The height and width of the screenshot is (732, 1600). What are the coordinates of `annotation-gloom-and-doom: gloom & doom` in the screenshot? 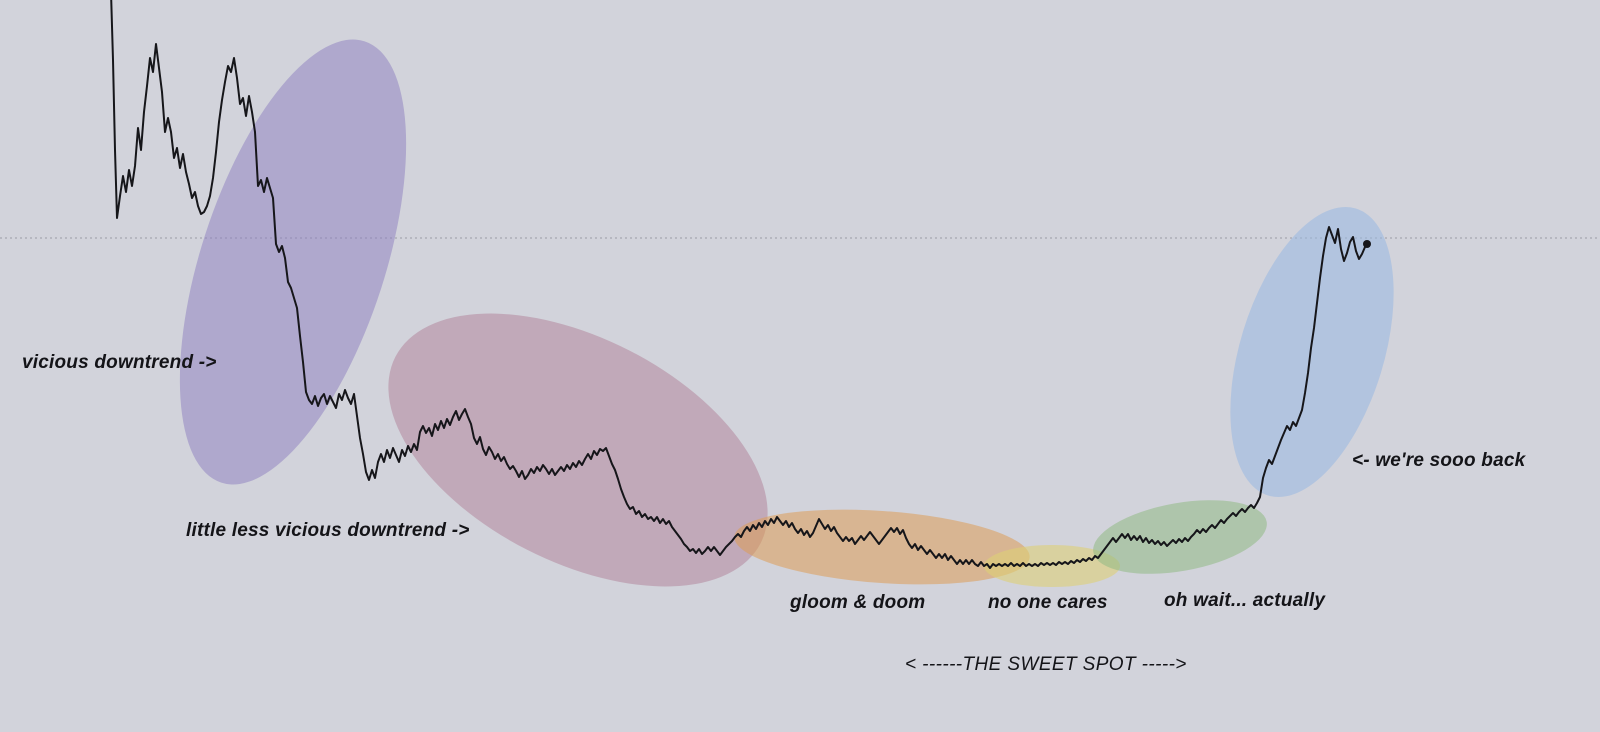 It's located at (858, 602).